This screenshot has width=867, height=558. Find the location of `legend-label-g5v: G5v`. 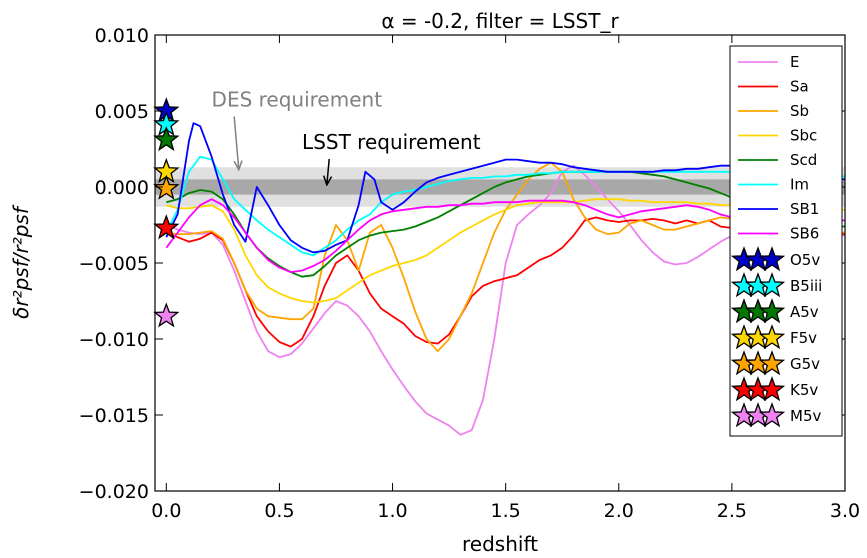

legend-label-g5v: G5v is located at coordinates (805, 364).